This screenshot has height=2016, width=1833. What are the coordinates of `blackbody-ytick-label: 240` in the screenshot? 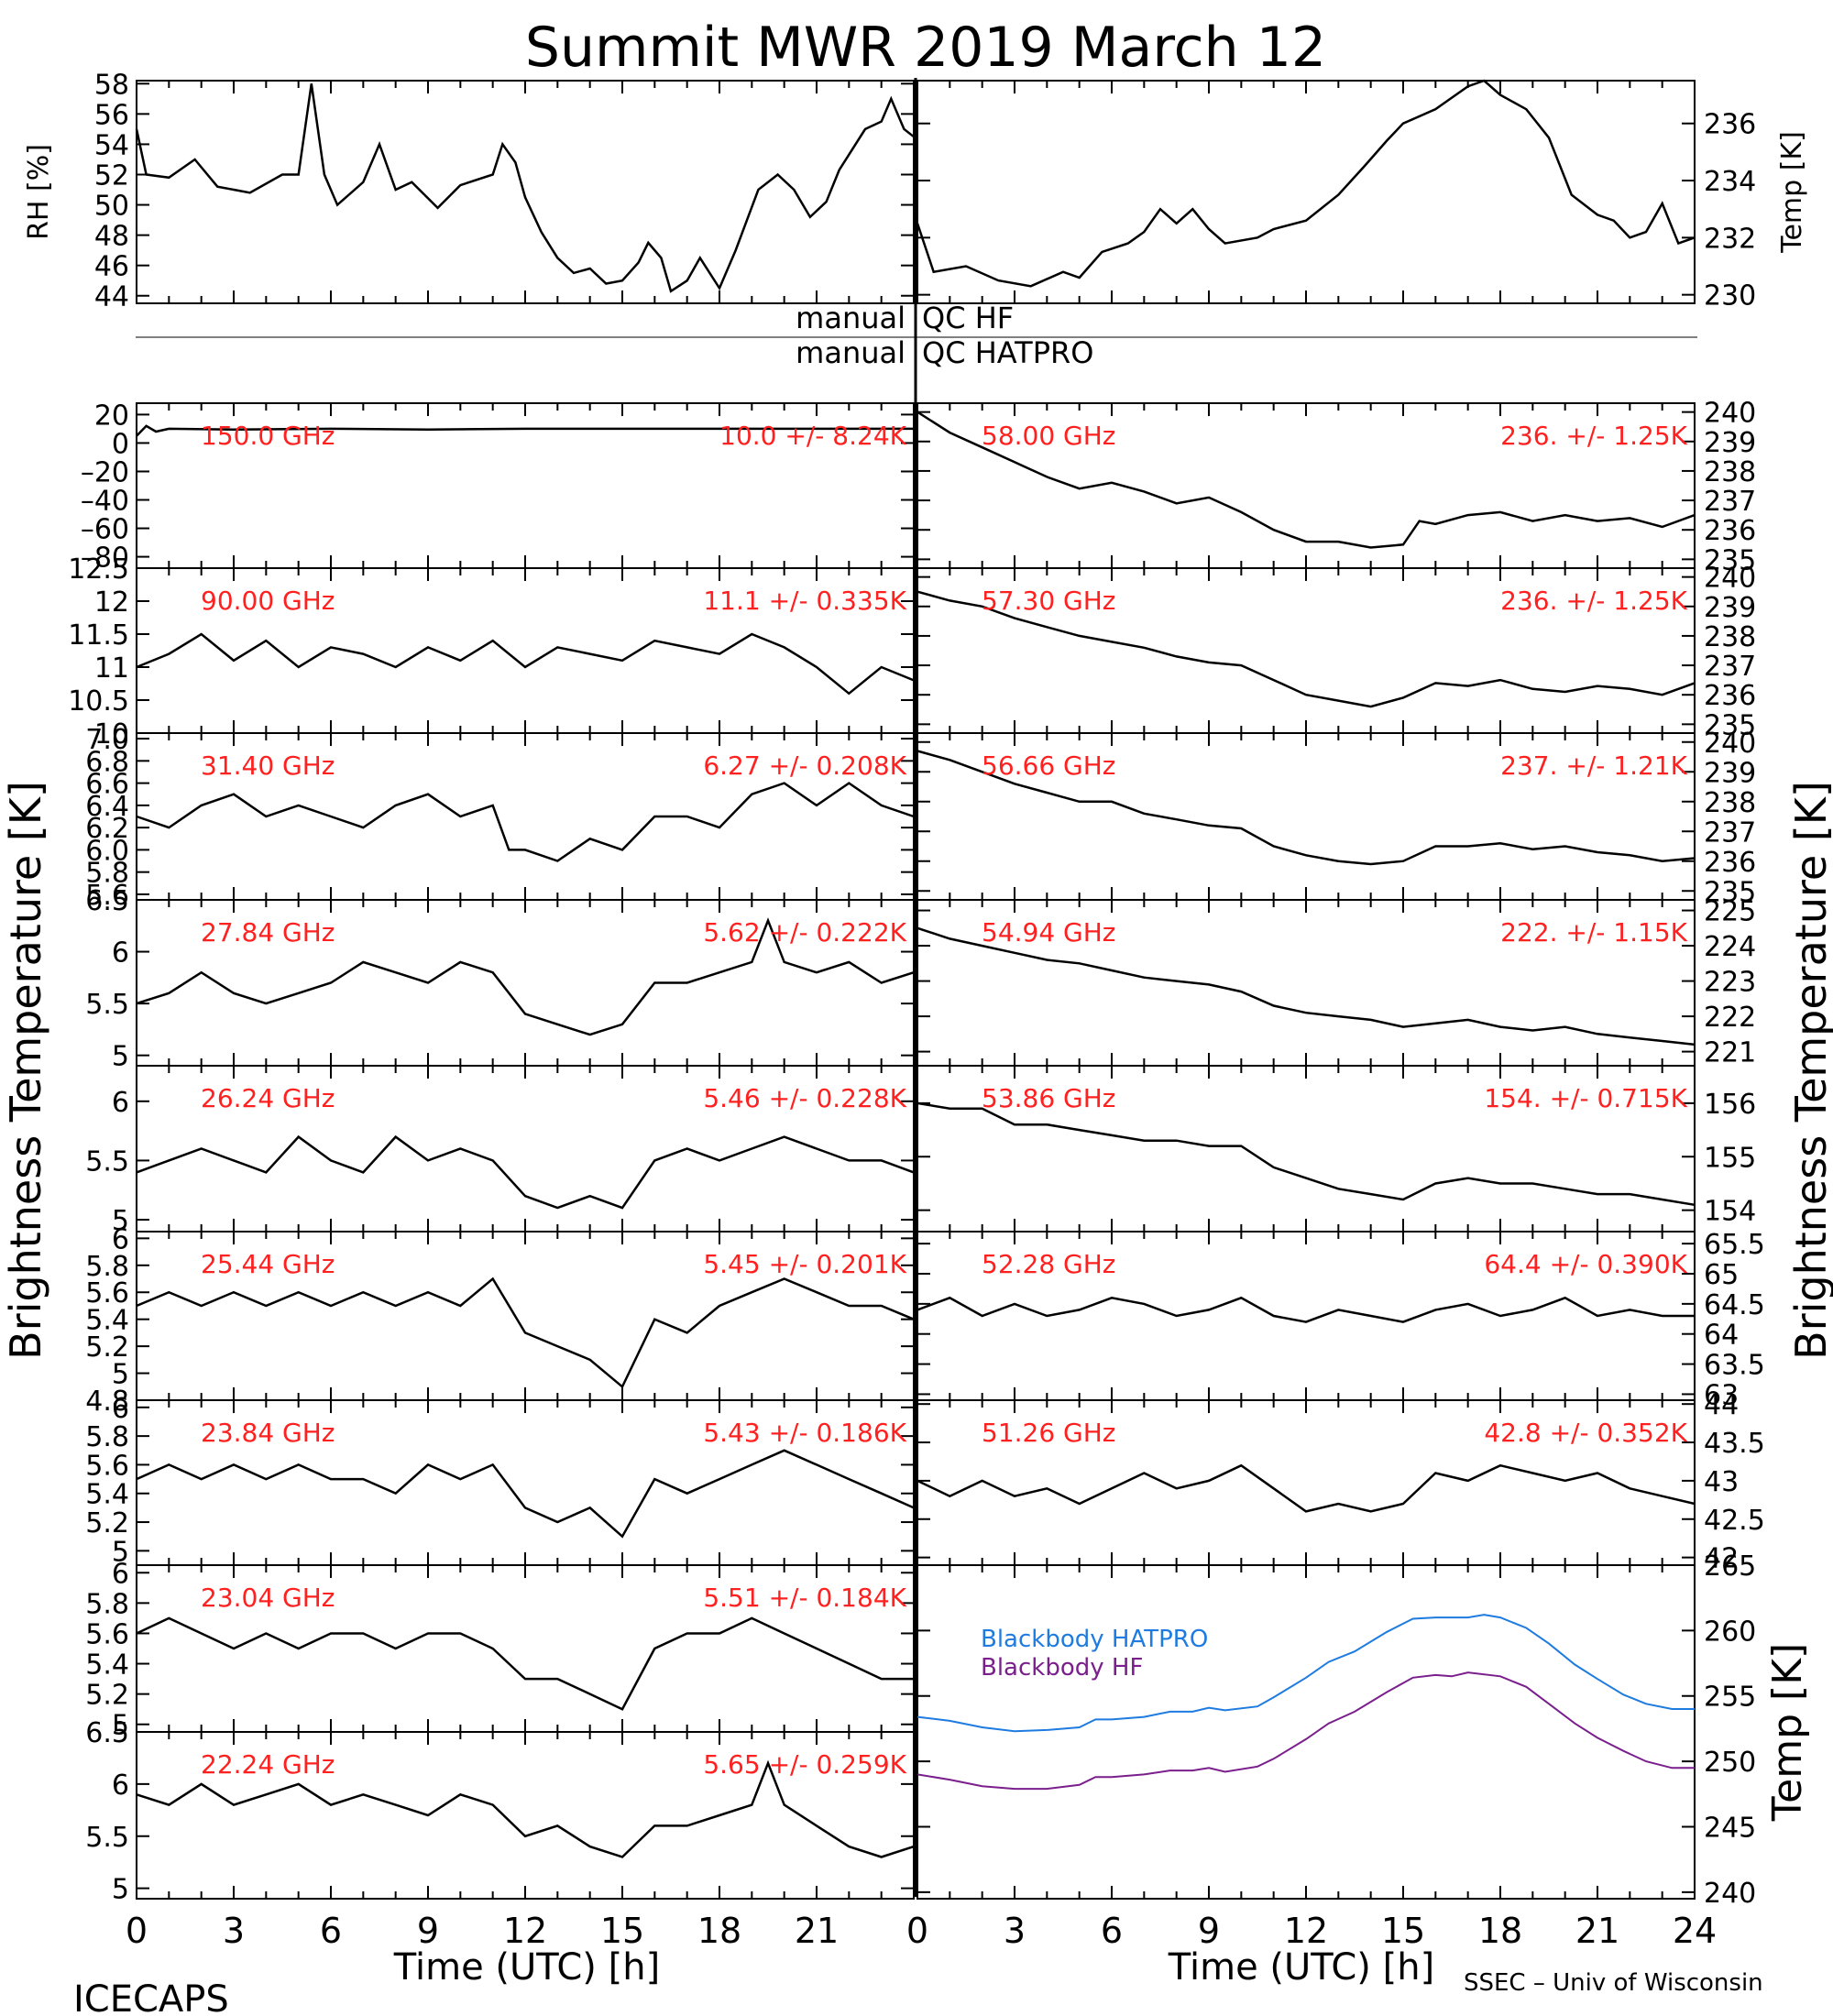 It's located at (1730, 1894).